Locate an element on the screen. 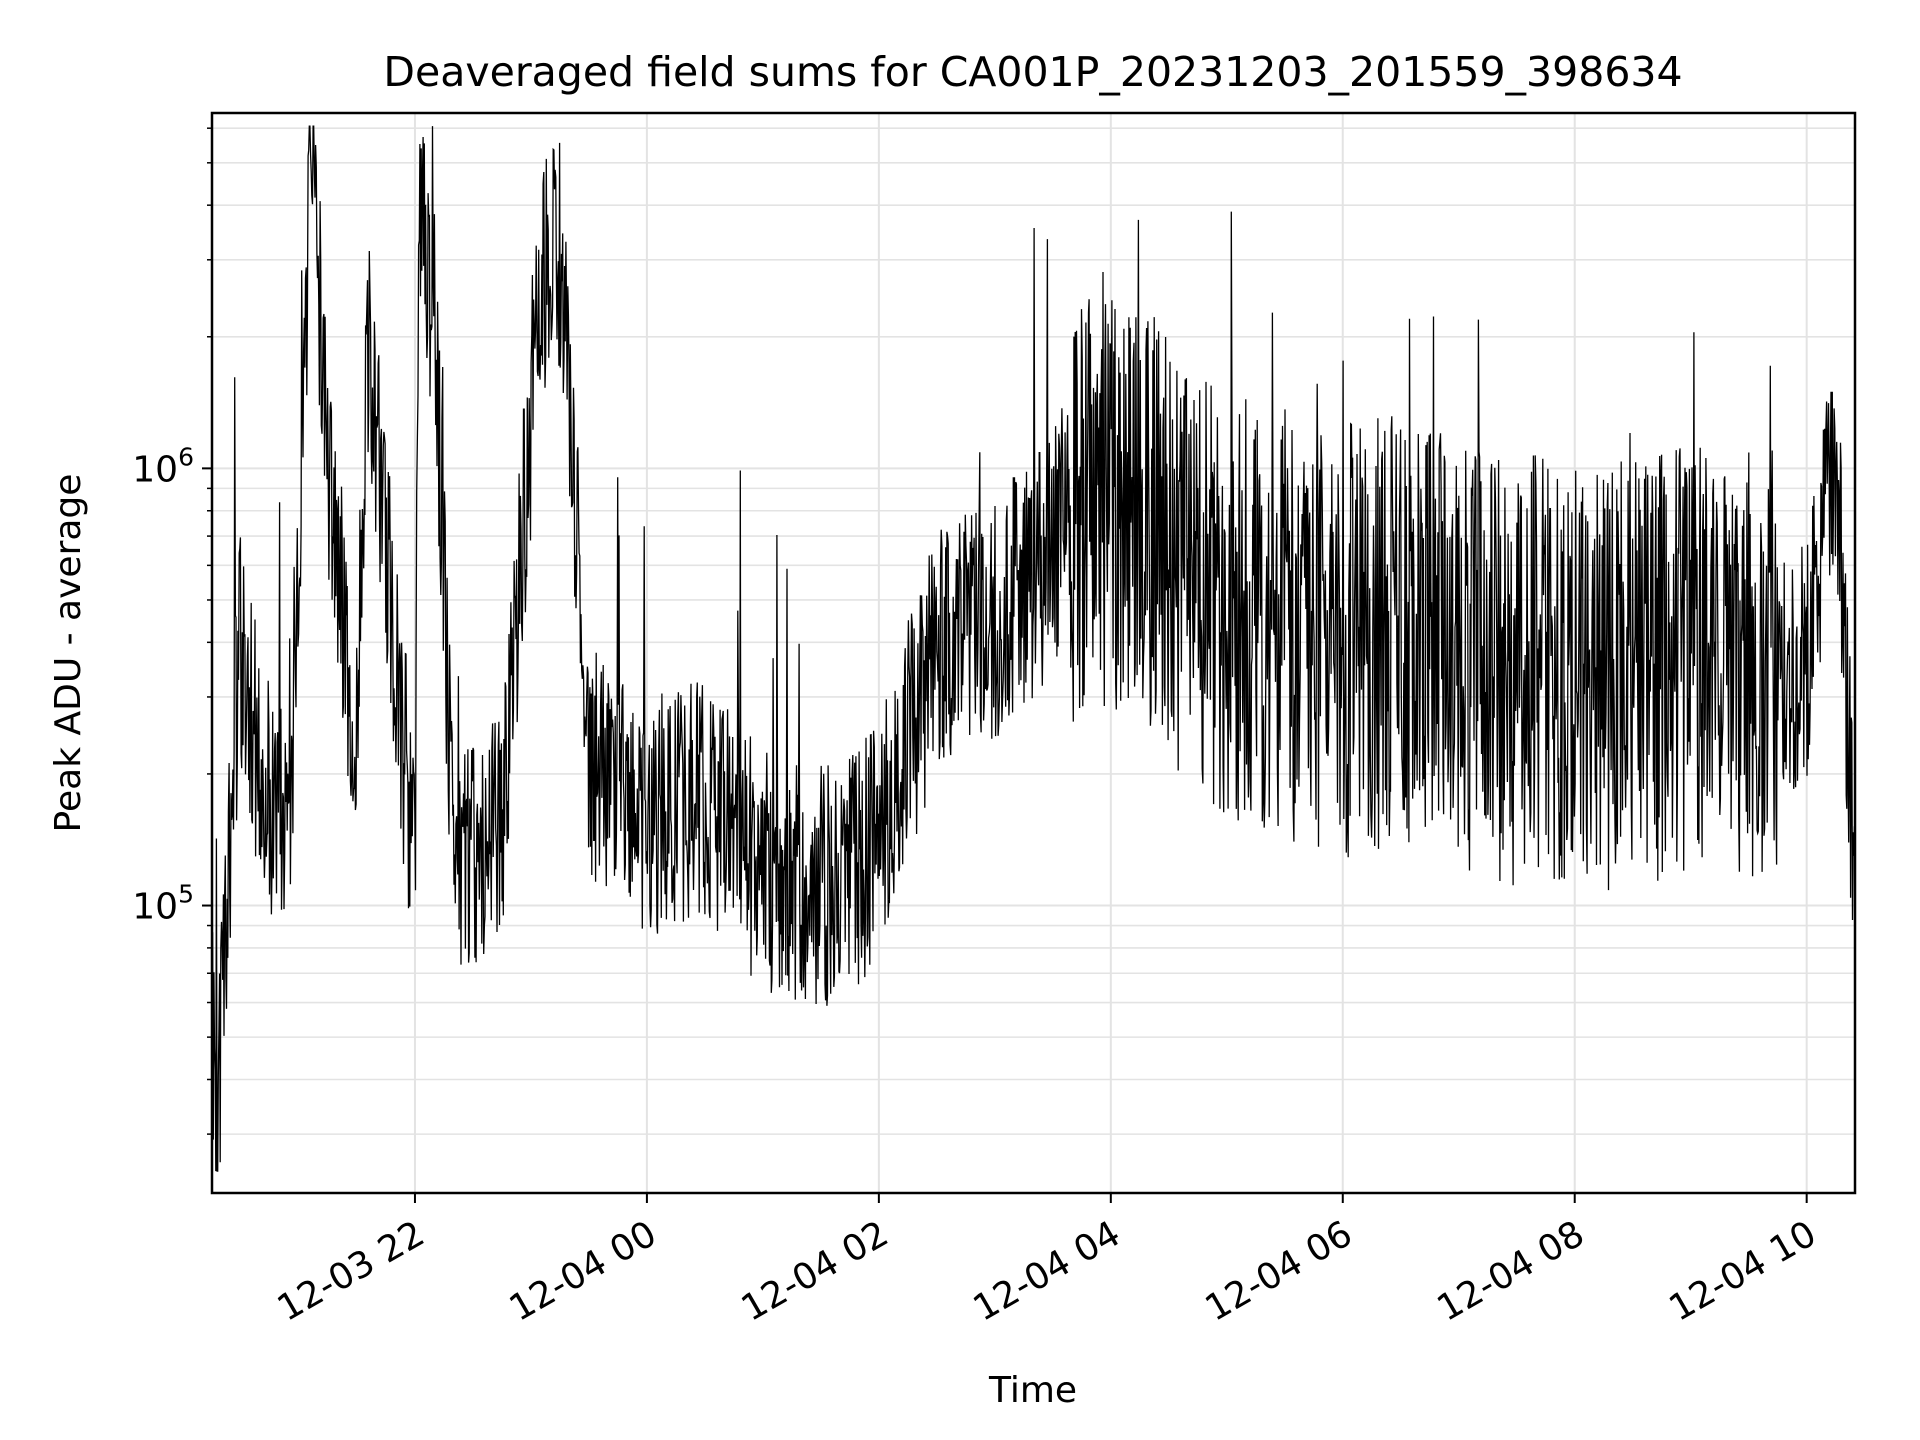 This screenshot has width=1920, height=1440. y-axis-label: Peak ADU - average is located at coordinates (68, 653).